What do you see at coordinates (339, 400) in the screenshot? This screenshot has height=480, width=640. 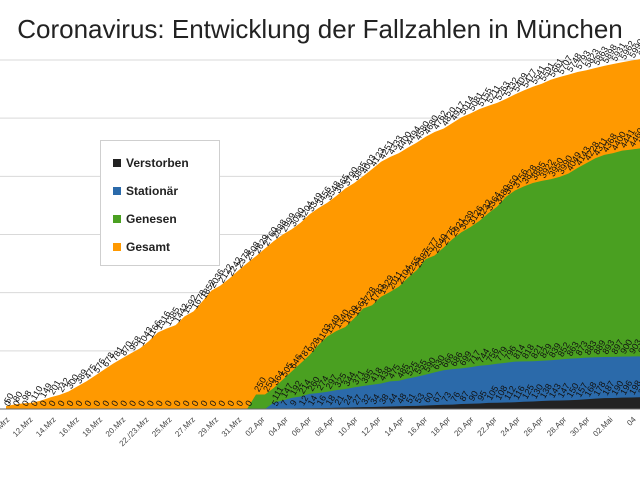 I see `data-label-verstorben: 21` at bounding box center [339, 400].